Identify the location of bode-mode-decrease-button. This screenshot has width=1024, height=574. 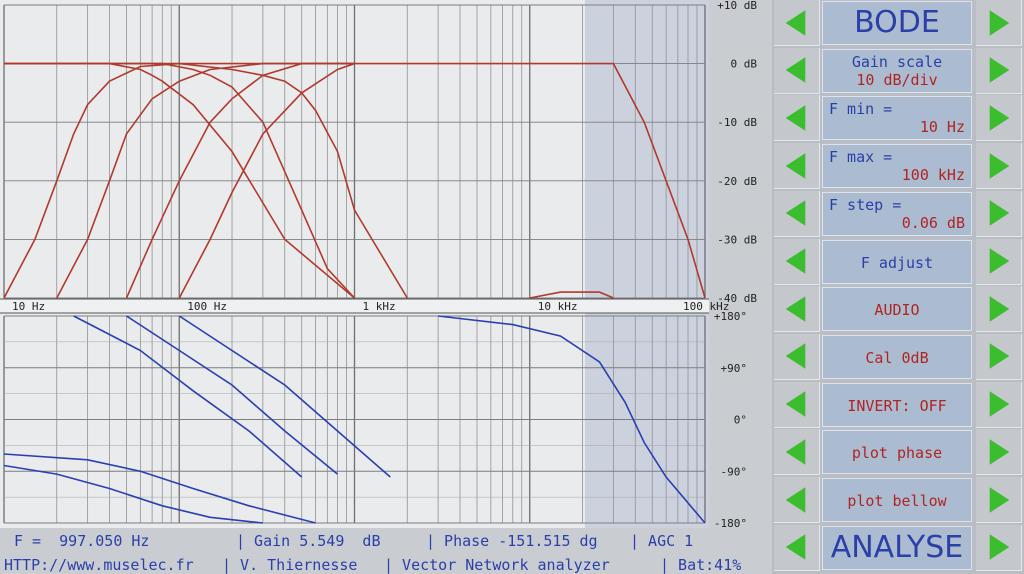
(797, 23).